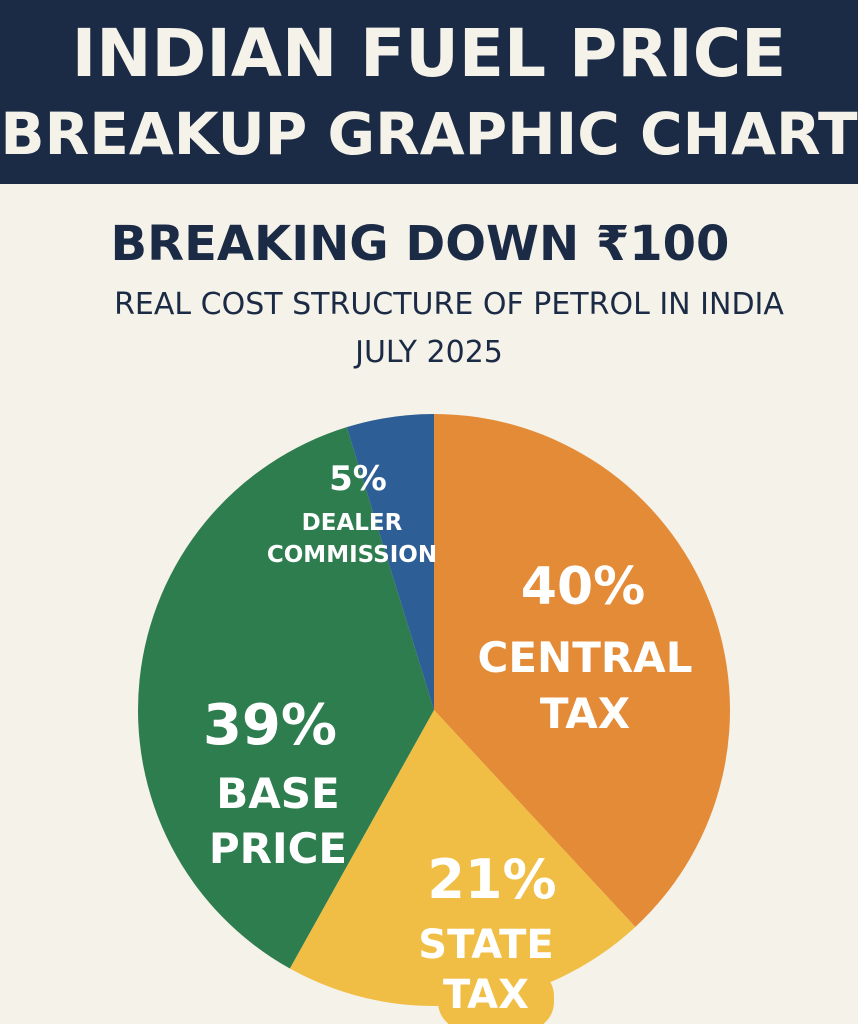 The height and width of the screenshot is (1024, 858). I want to click on pie-value-state-tax: 21%, so click(491, 879).